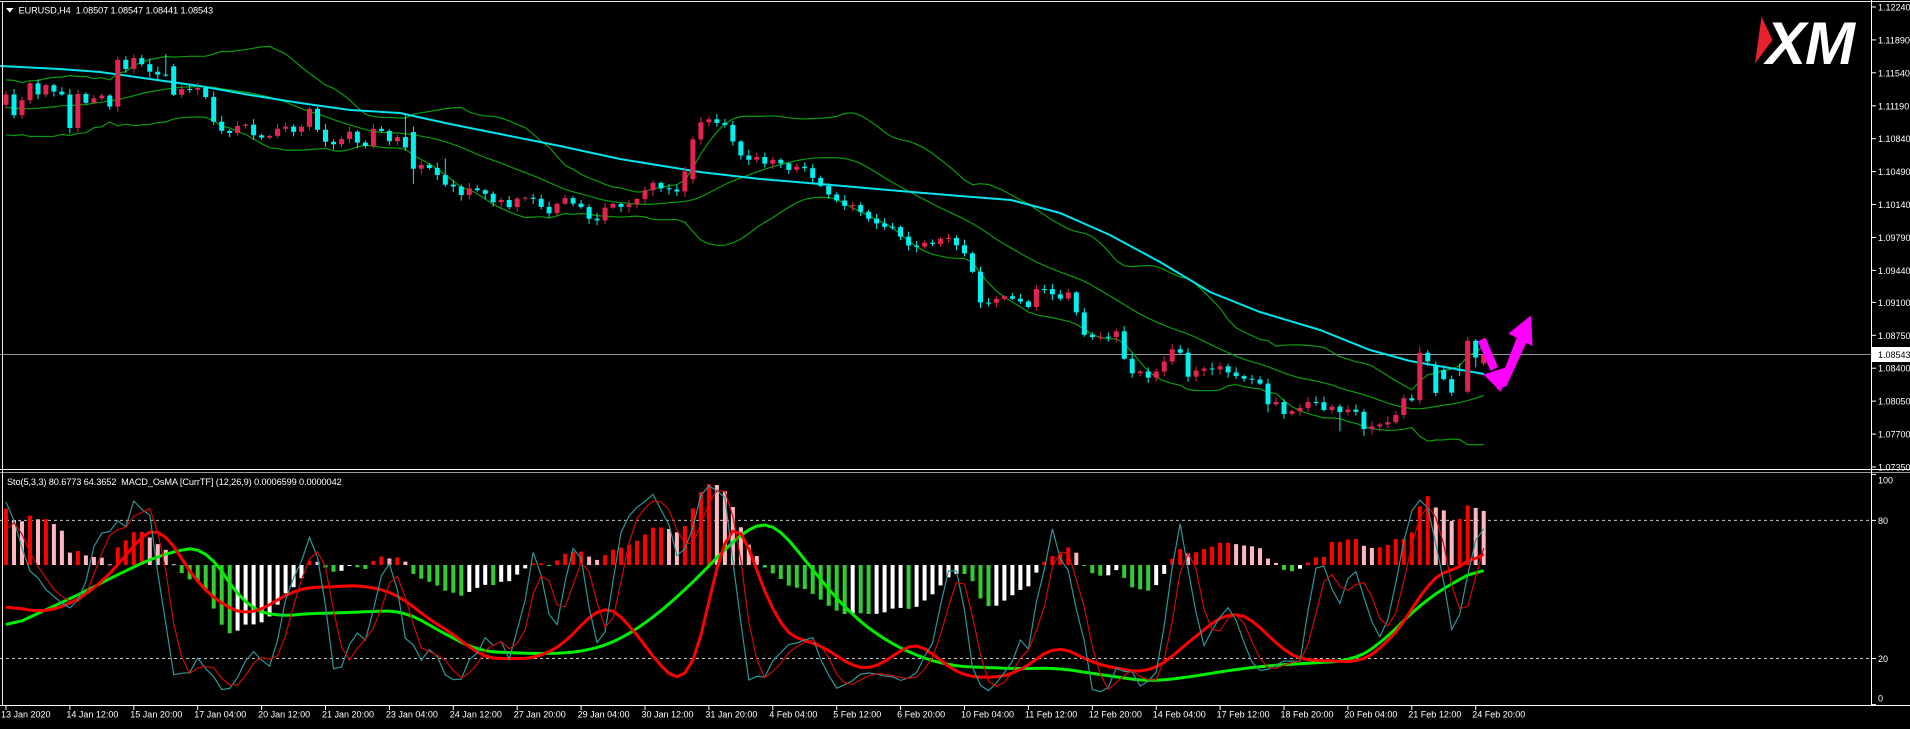 The width and height of the screenshot is (1910, 729). I want to click on svg-text: 20, so click(1883, 659).